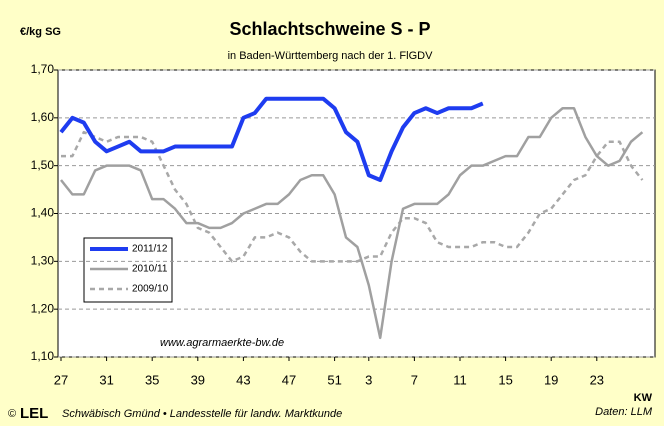 The image size is (664, 426). Describe the element at coordinates (597, 379) in the screenshot. I see `x-tick-label: 23` at that location.